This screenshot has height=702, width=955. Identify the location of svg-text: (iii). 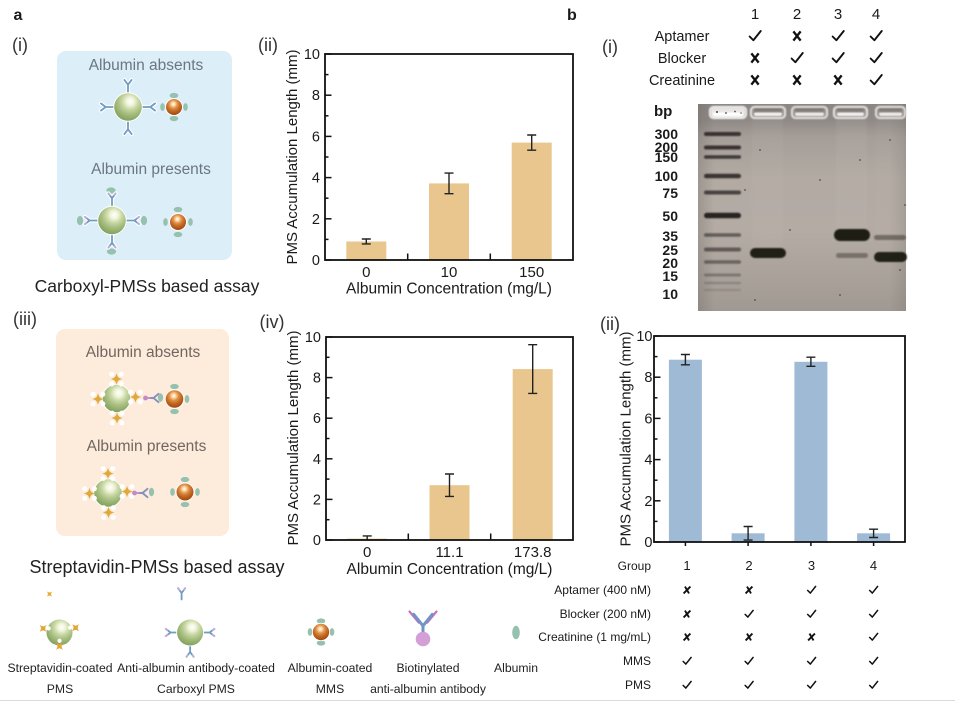
(25, 319).